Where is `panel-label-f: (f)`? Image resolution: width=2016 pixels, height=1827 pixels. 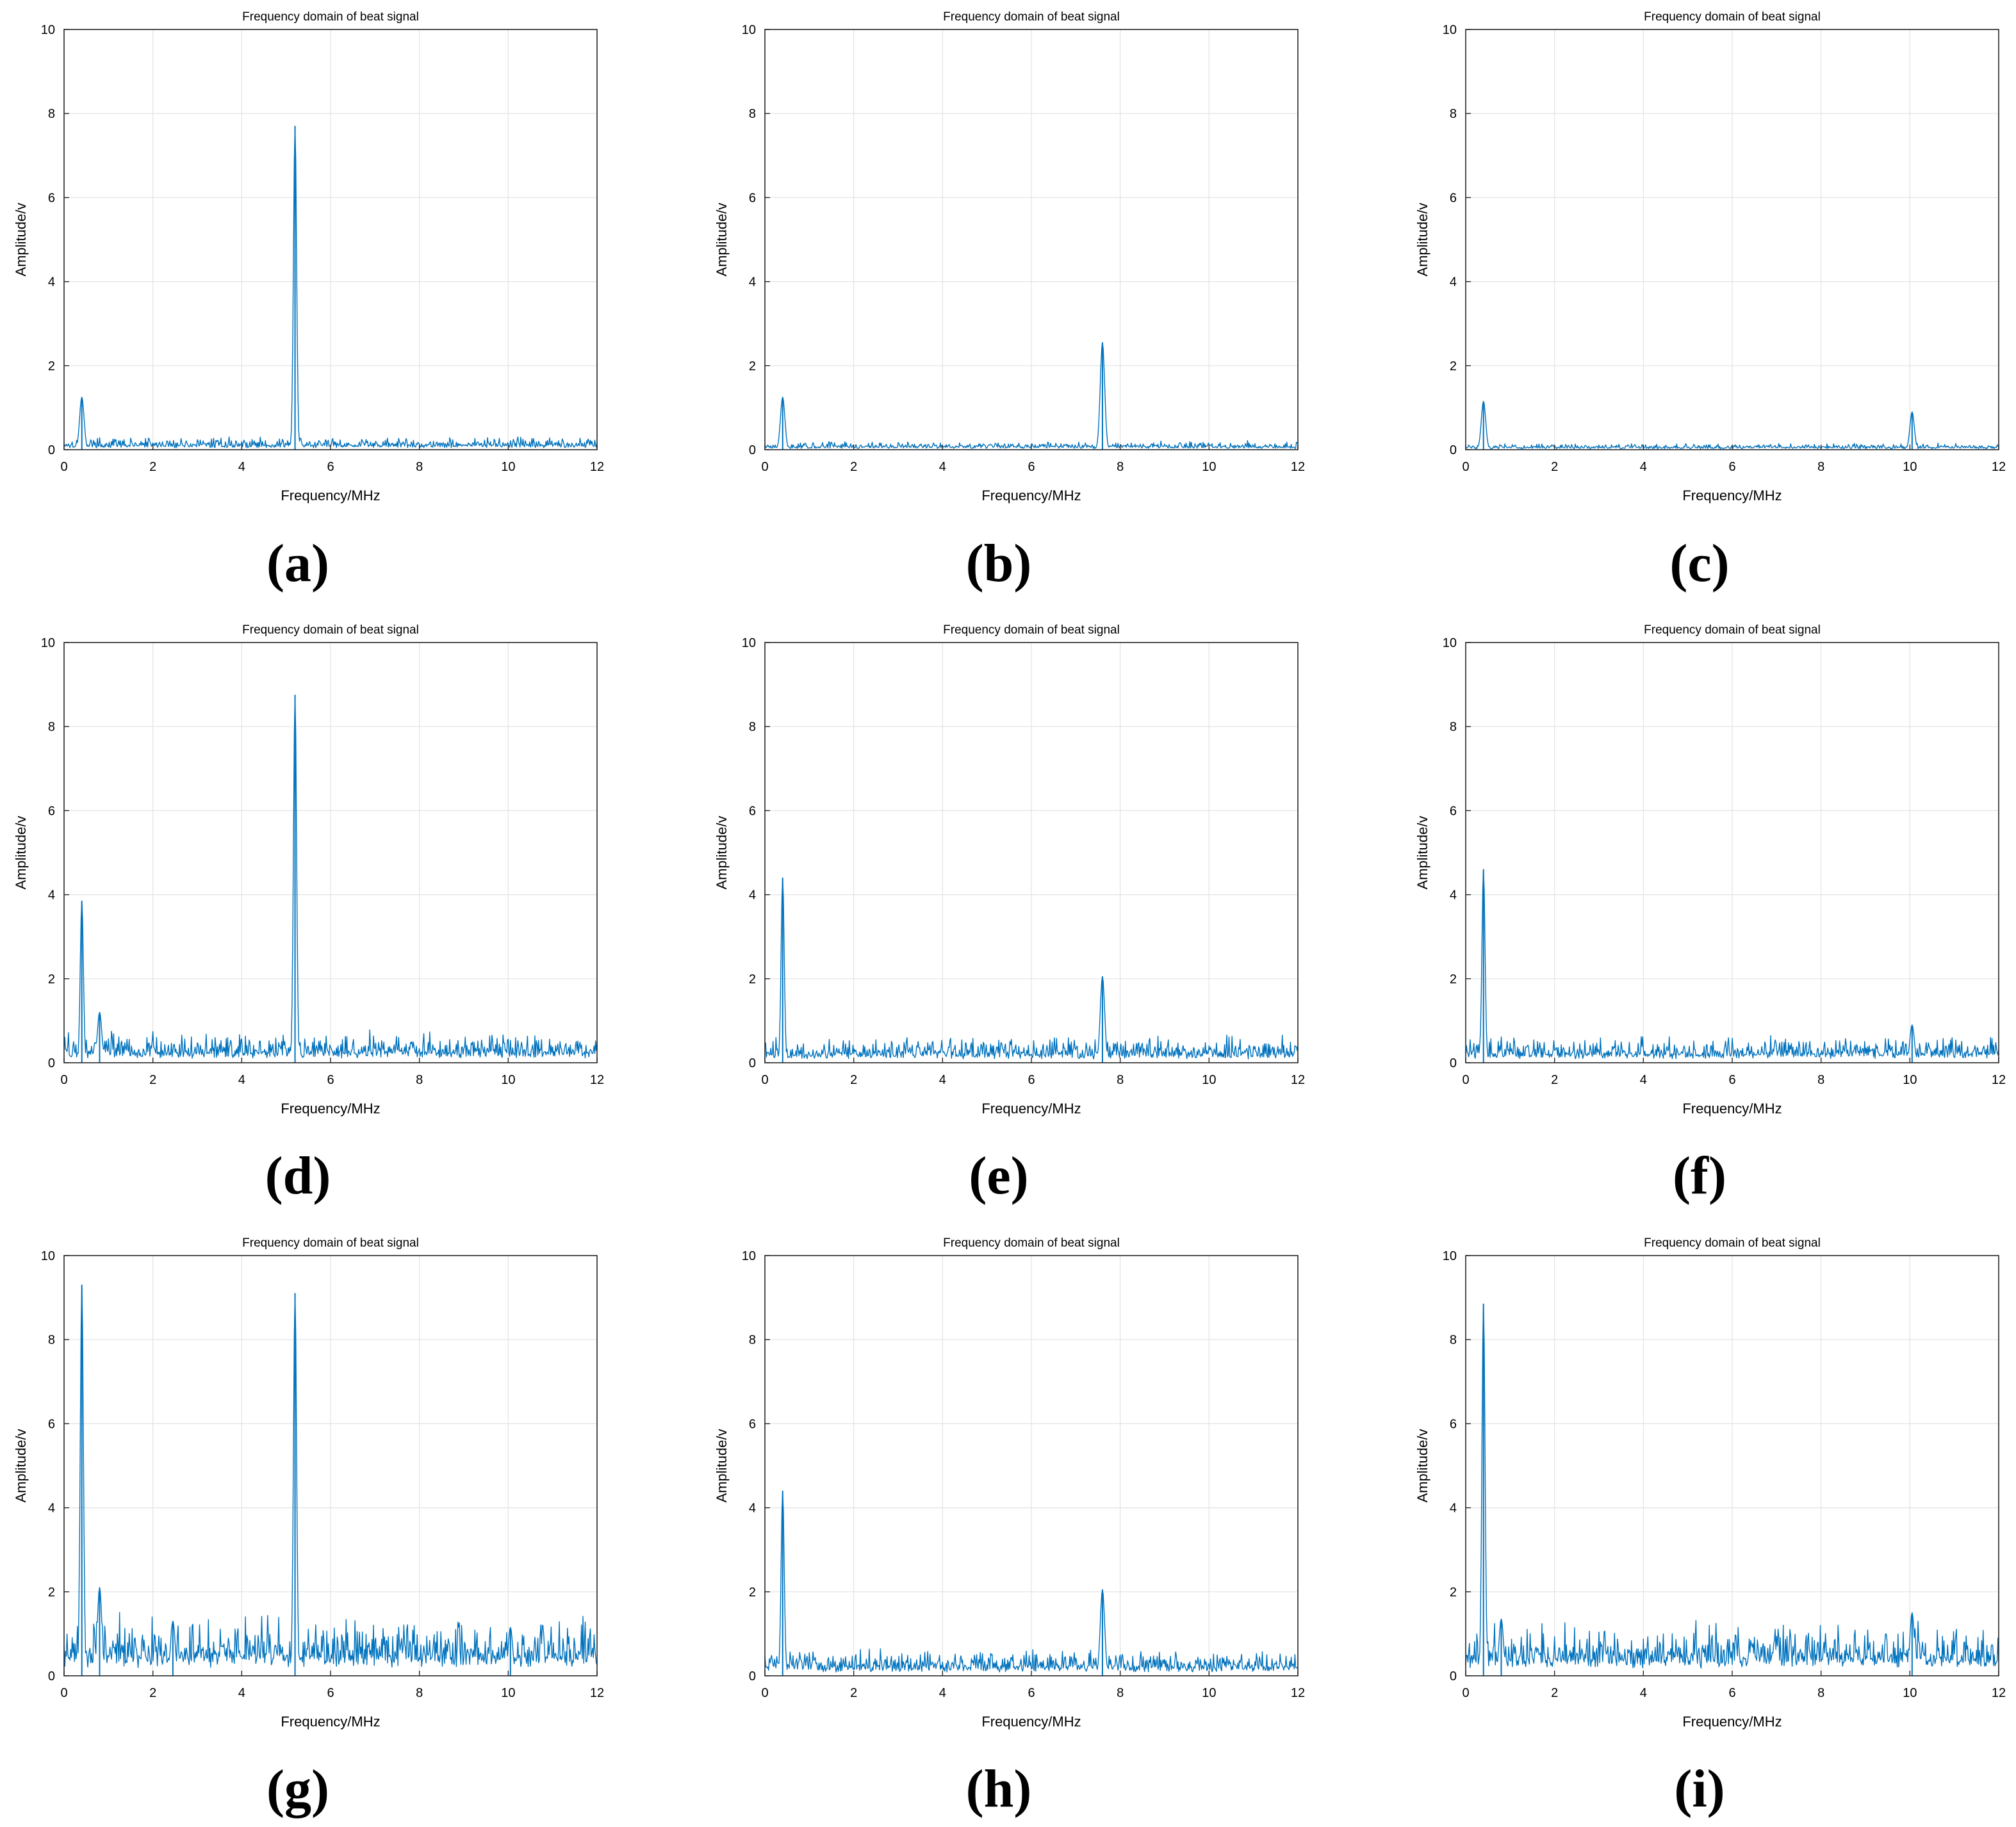
panel-label-f: (f) is located at coordinates (1699, 1176).